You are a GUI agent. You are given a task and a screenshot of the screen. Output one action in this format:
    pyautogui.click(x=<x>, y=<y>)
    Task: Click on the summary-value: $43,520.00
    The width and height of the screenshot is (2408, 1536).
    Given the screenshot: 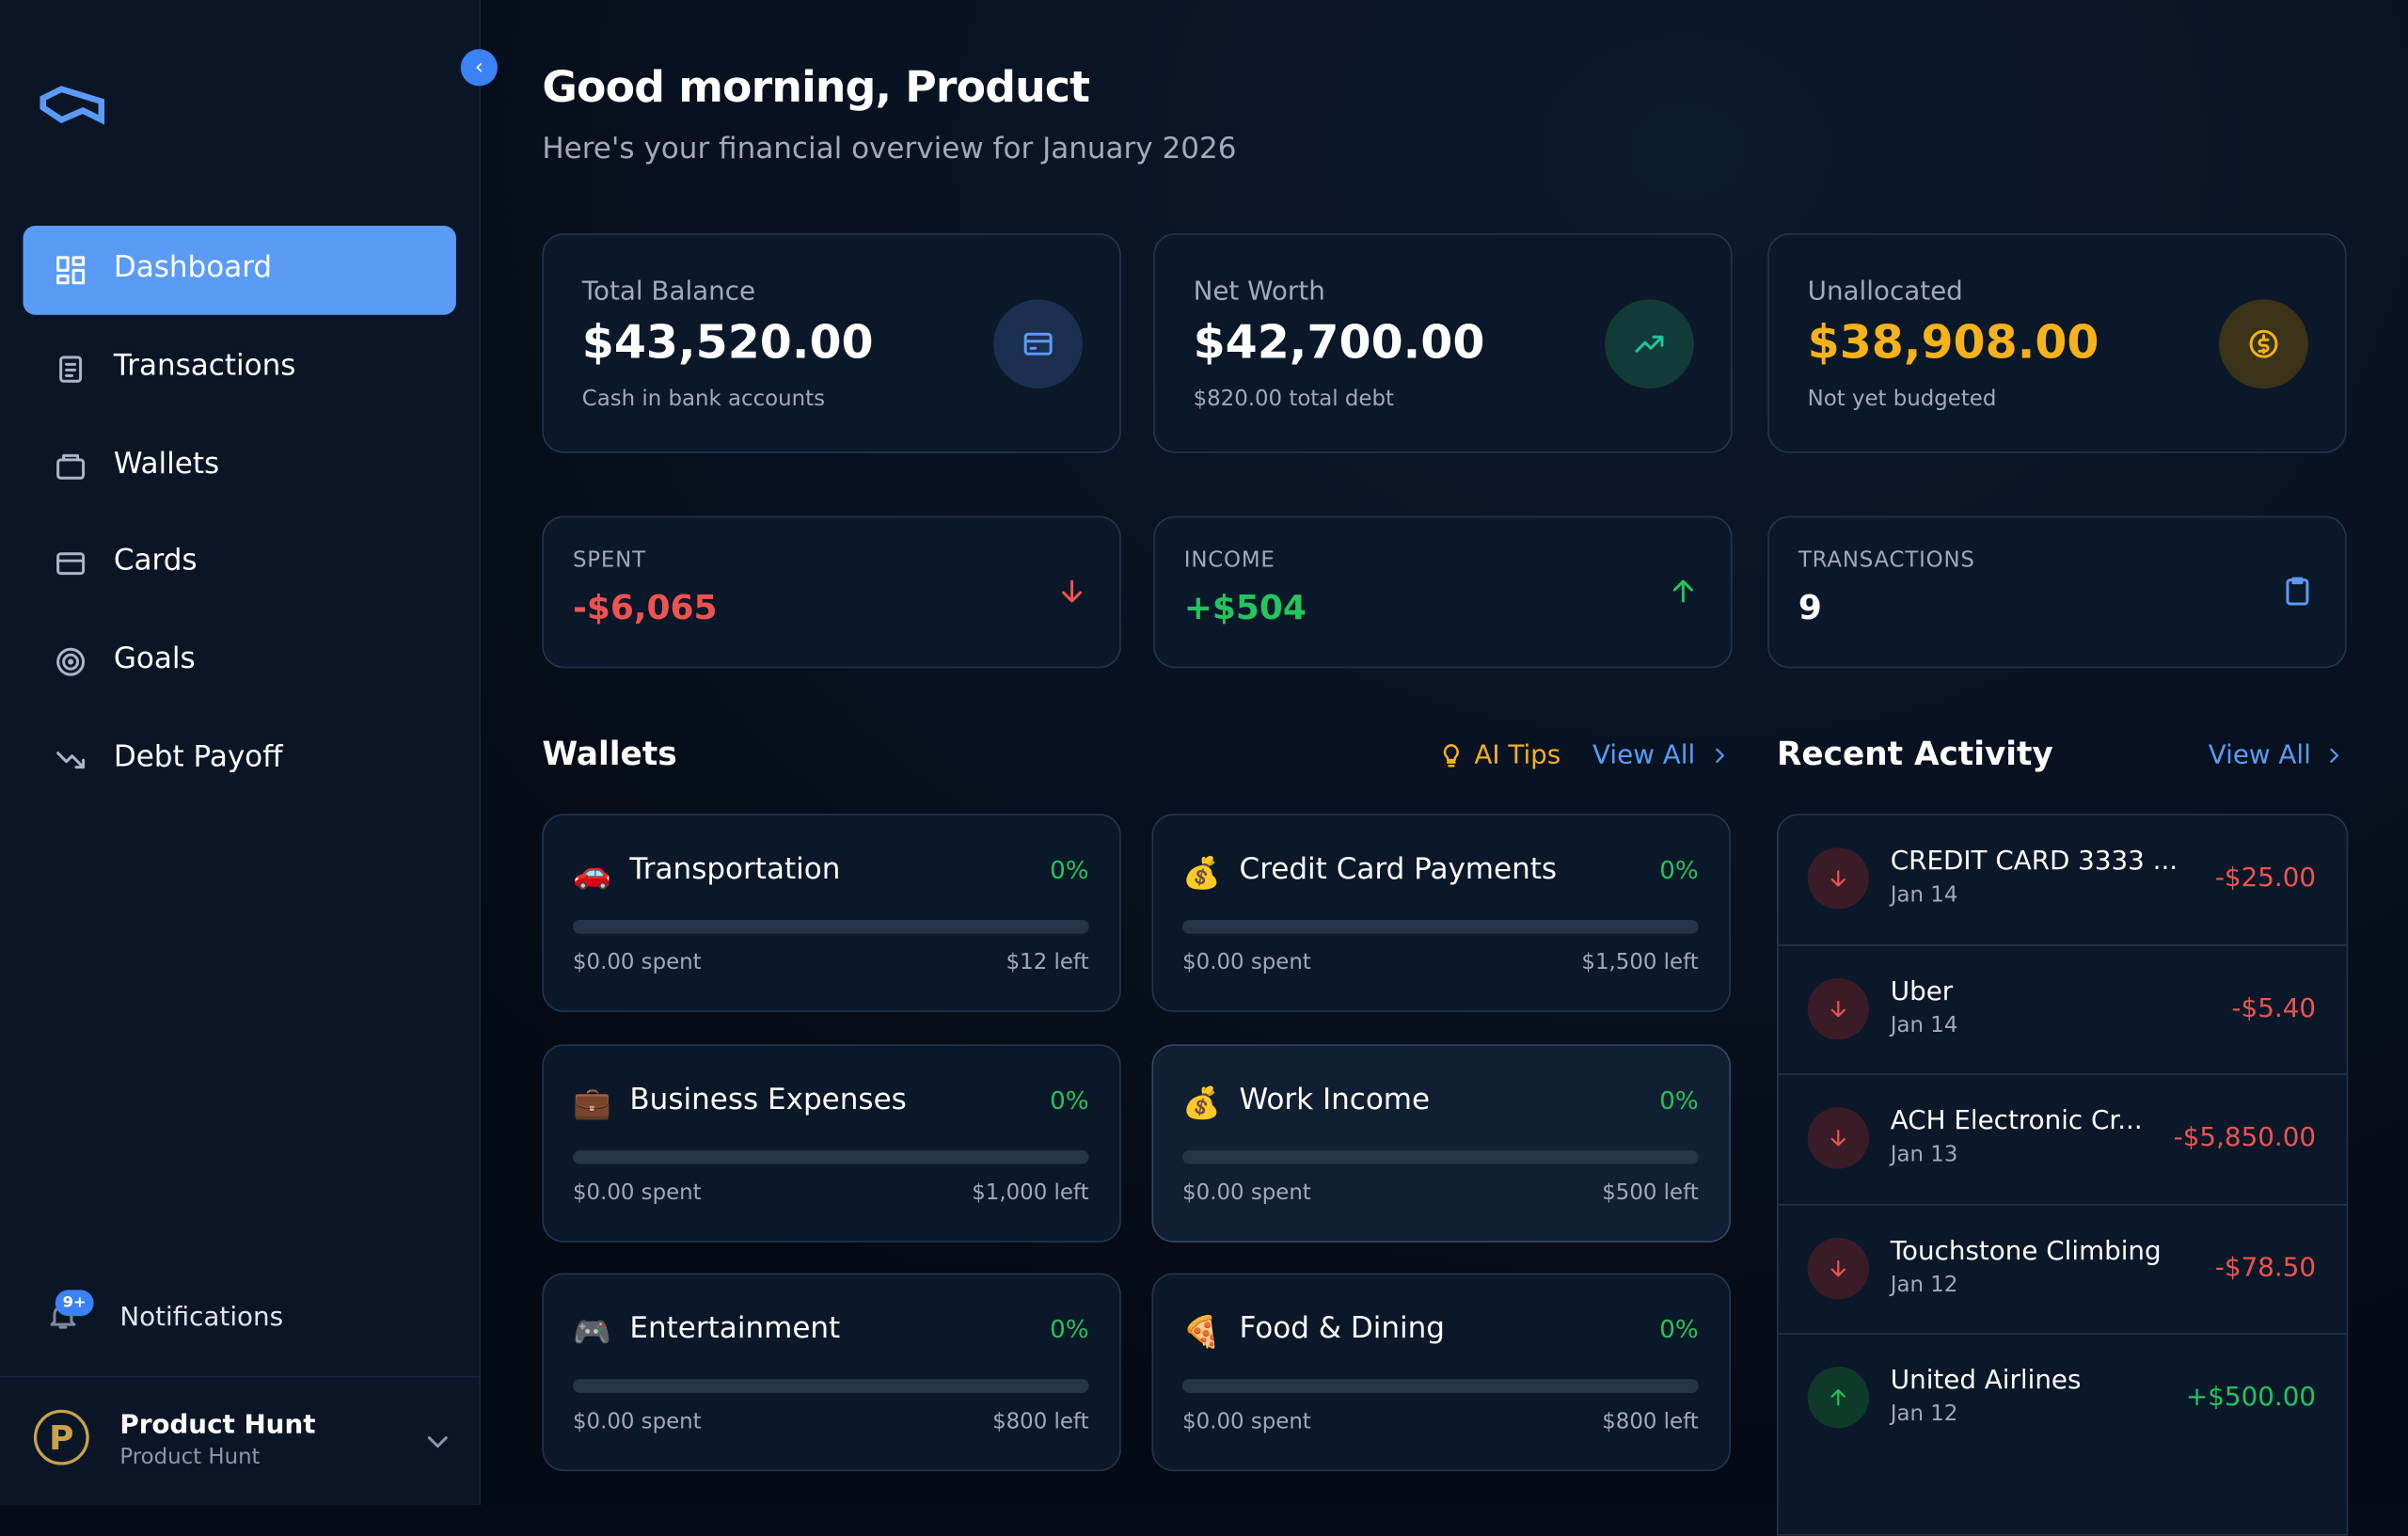 What is the action you would take?
    pyautogui.click(x=727, y=343)
    